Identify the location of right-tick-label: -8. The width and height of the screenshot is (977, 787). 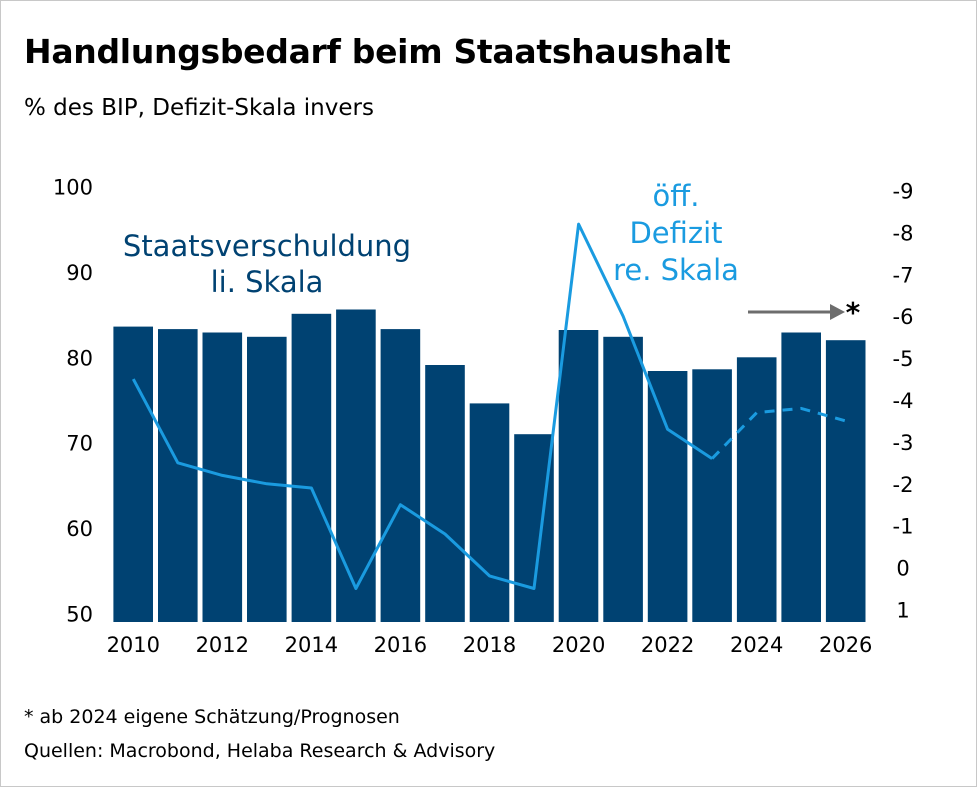
(903, 234).